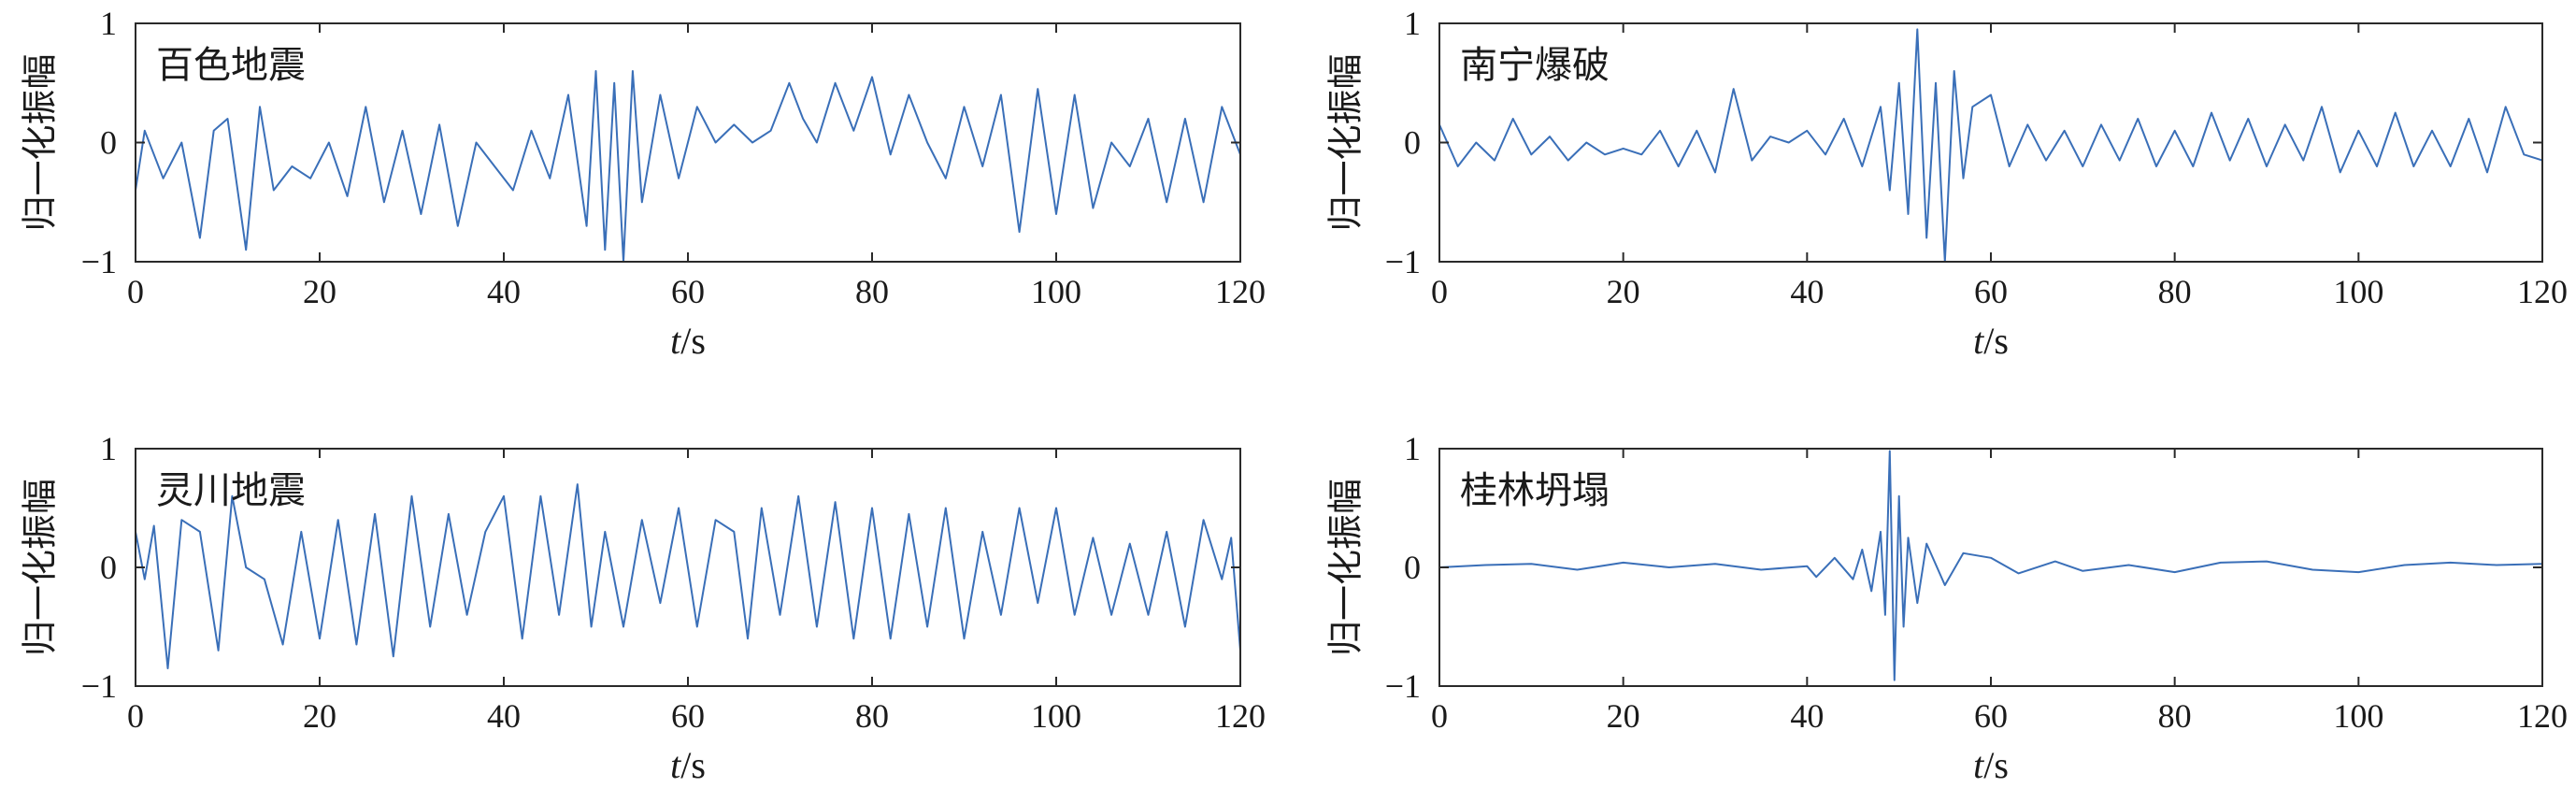  What do you see at coordinates (231, 491) in the screenshot?
I see `panel-title: 灵川地震` at bounding box center [231, 491].